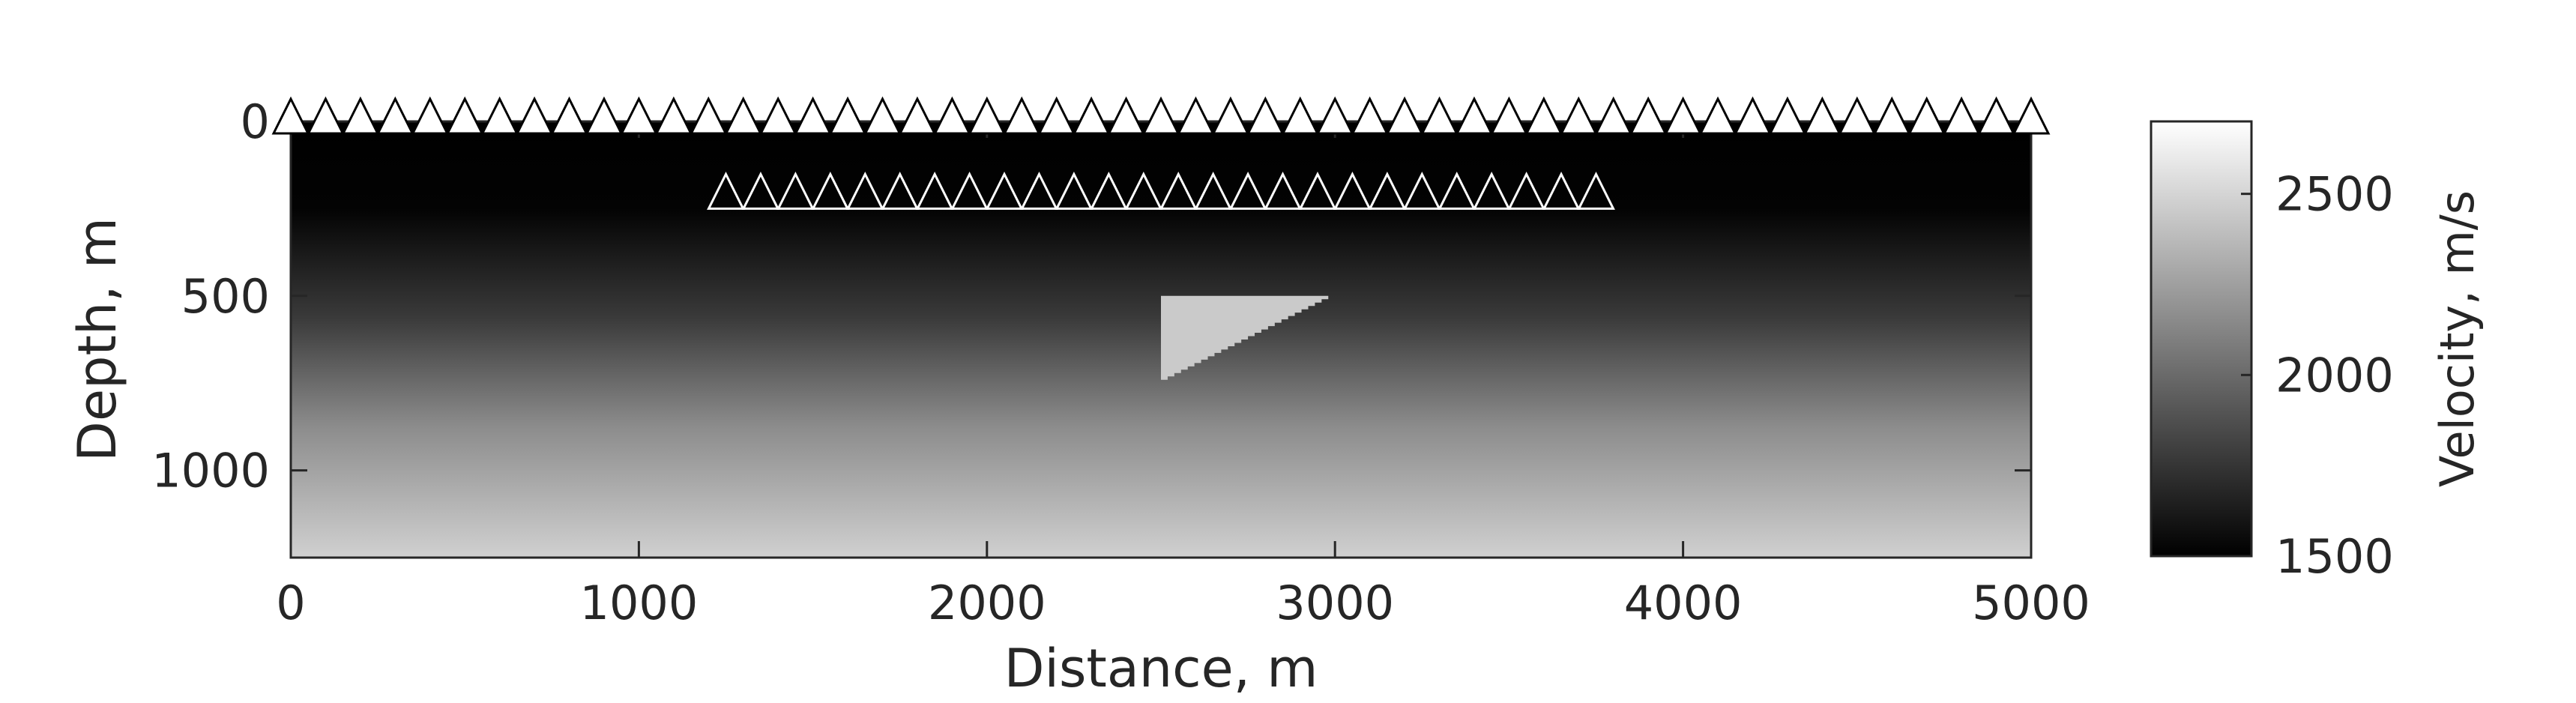  I want to click on colorbar-tick-label: 2500, so click(2334, 194).